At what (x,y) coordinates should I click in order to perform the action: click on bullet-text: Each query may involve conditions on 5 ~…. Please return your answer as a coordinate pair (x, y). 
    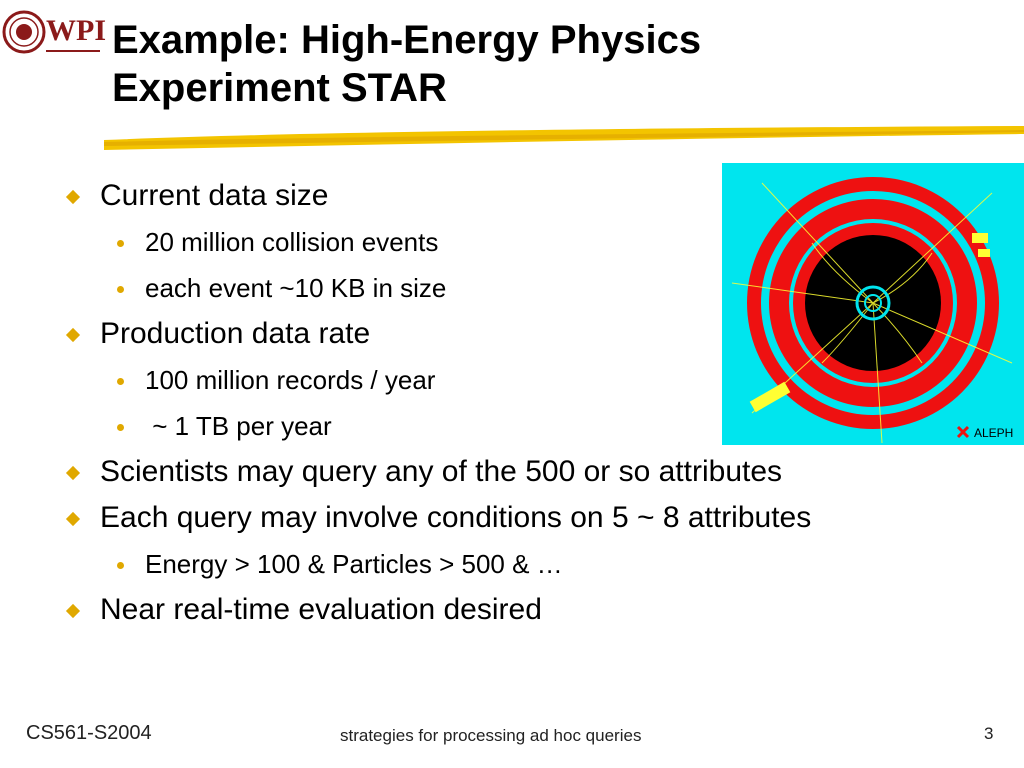
    Looking at the image, I should click on (456, 517).